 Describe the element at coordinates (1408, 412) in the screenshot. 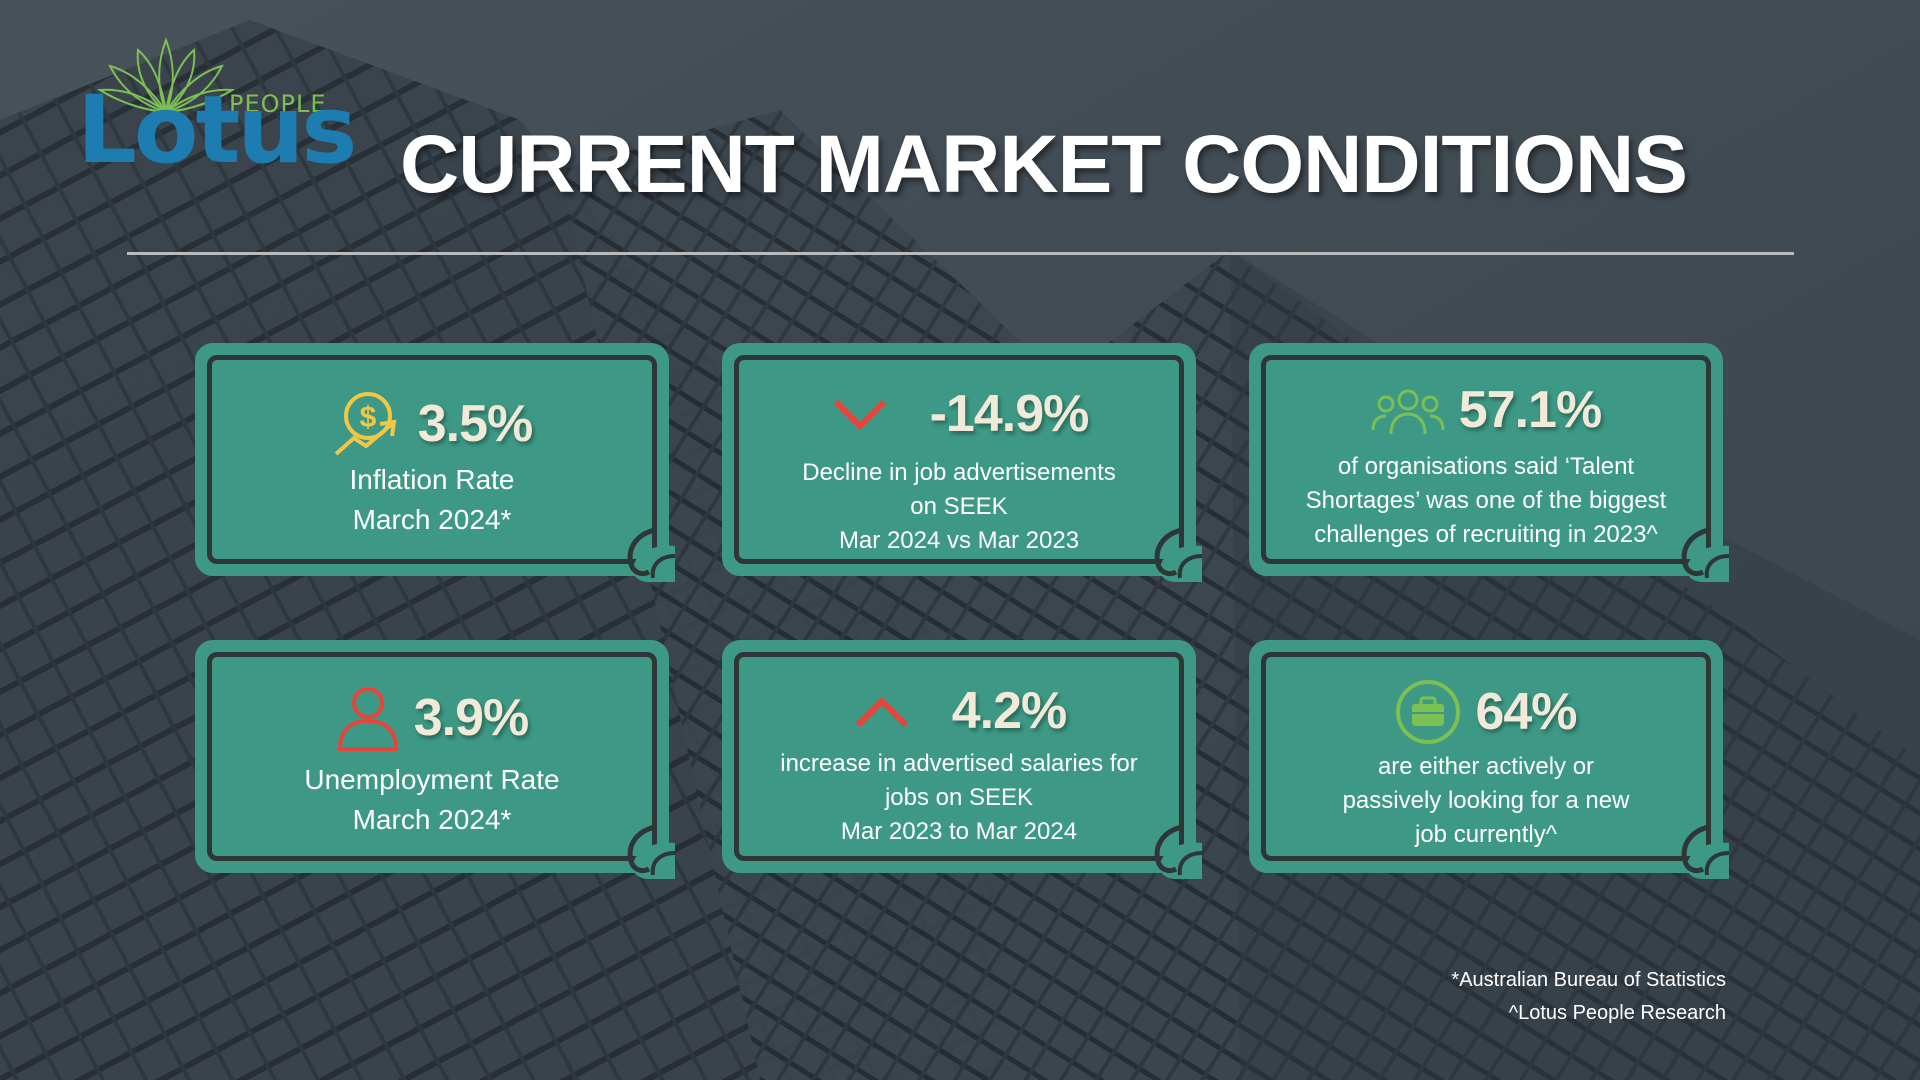

I see `people-group-icon` at that location.